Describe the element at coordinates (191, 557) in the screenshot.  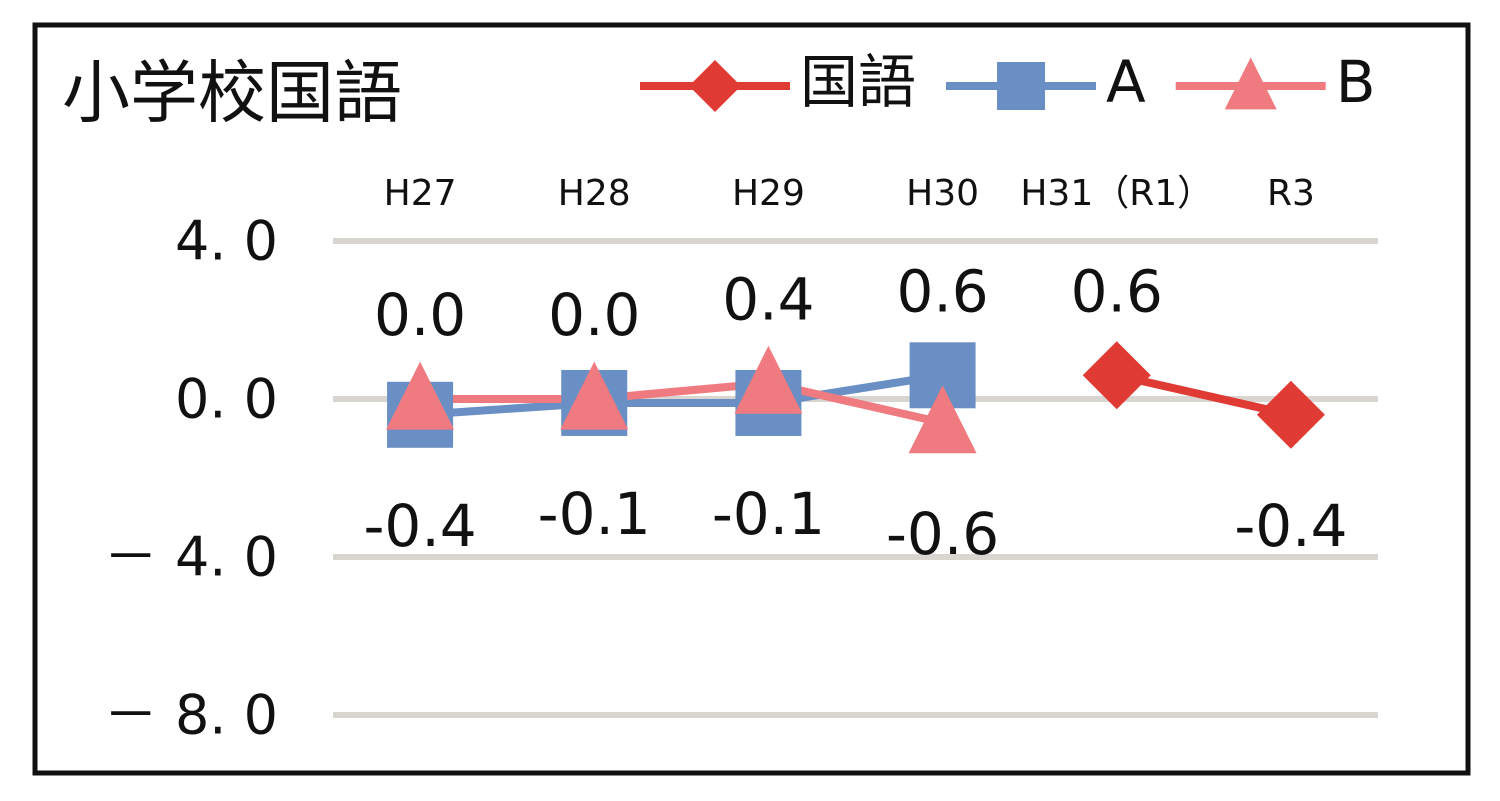
I see `y-tick-label: － 4. 0` at that location.